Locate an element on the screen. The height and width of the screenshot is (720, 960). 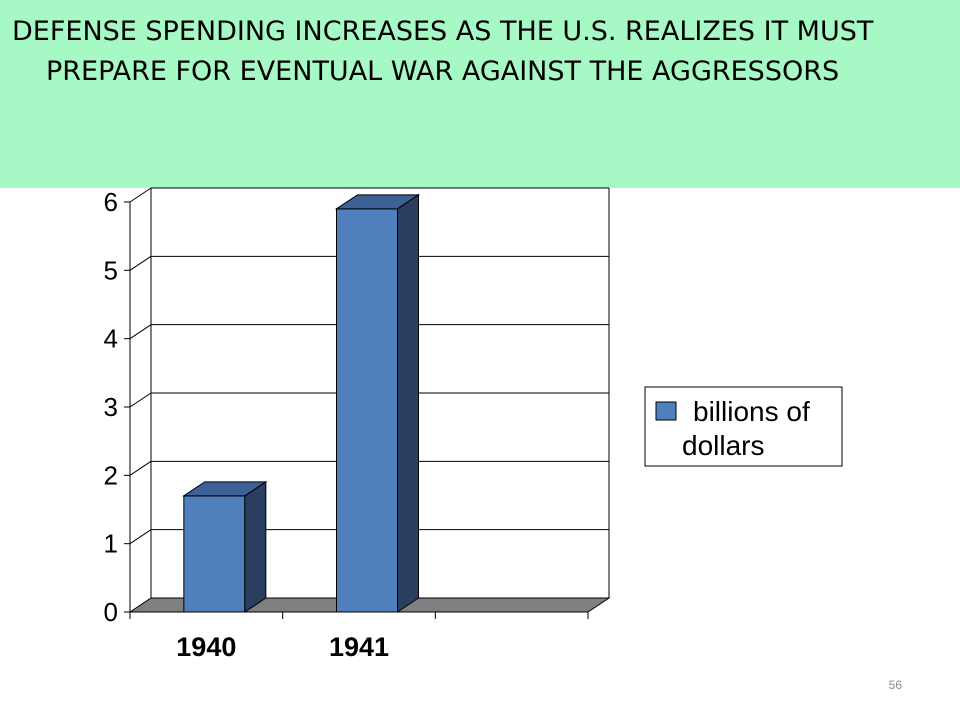
bar-top-1940 is located at coordinates (225, 489).